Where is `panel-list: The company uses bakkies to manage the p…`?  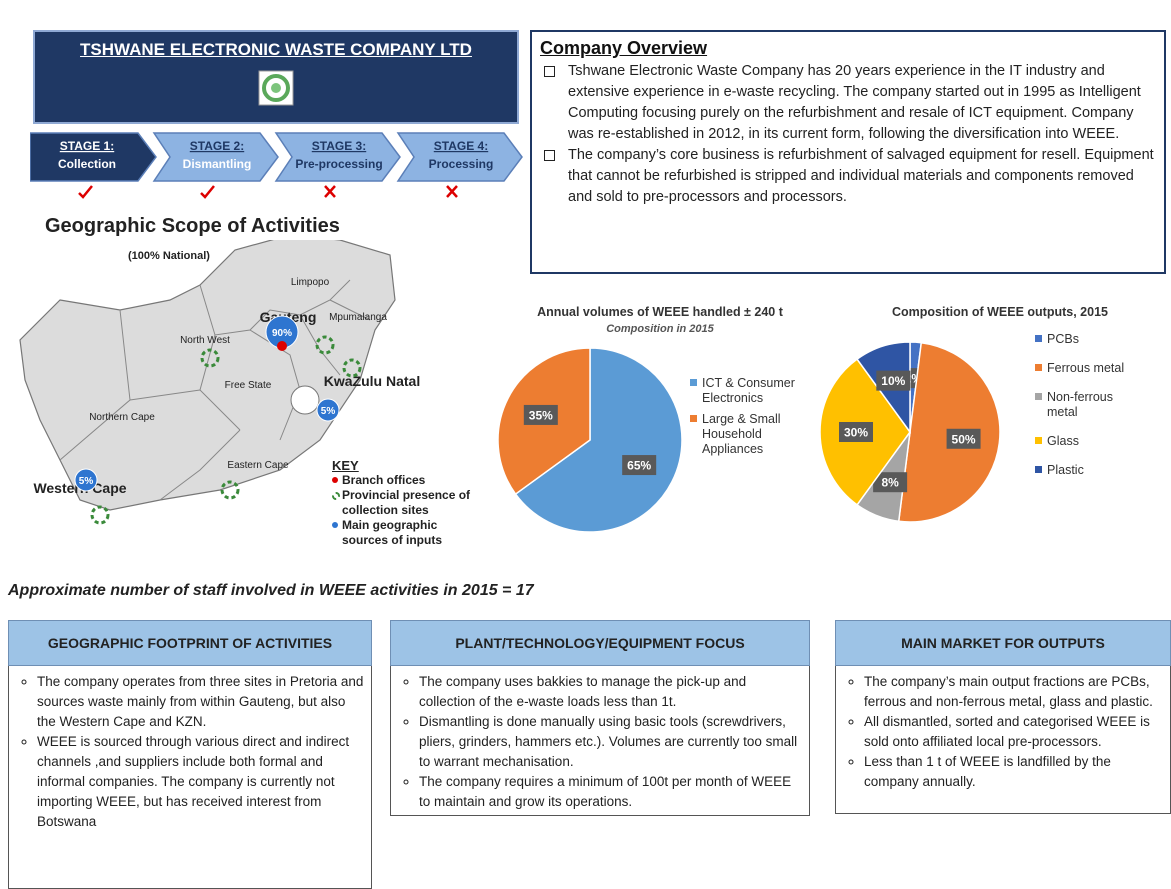
panel-list: The company uses bakkies to manage the p… is located at coordinates (598, 742).